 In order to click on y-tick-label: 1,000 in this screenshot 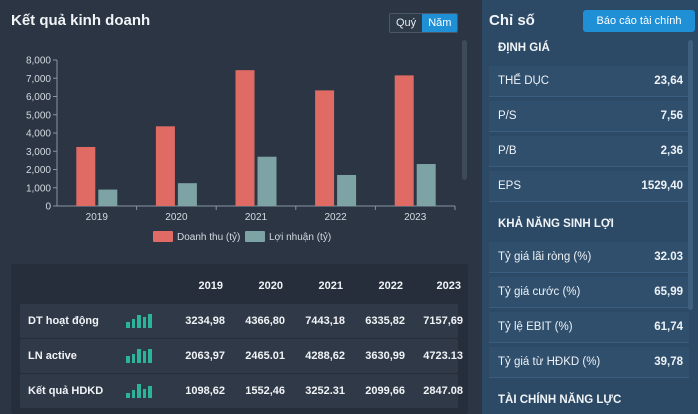, I will do `click(38, 188)`.